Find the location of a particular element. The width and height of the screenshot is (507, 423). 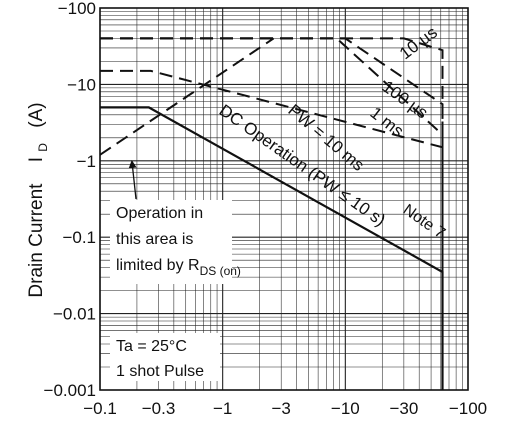

svg-text:Drain Current I D: Drain Current I D (A) is located at coordinates (39, 199).